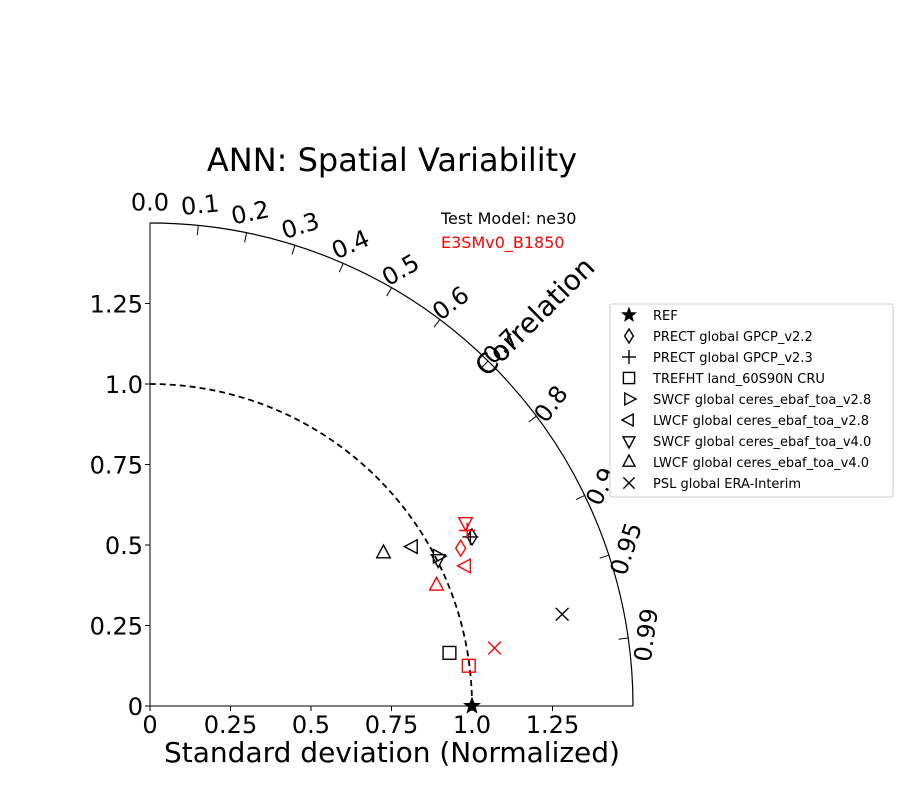 This screenshot has height=800, width=900. What do you see at coordinates (116, 627) in the screenshot?
I see `y-tick-label: 0.25` at bounding box center [116, 627].